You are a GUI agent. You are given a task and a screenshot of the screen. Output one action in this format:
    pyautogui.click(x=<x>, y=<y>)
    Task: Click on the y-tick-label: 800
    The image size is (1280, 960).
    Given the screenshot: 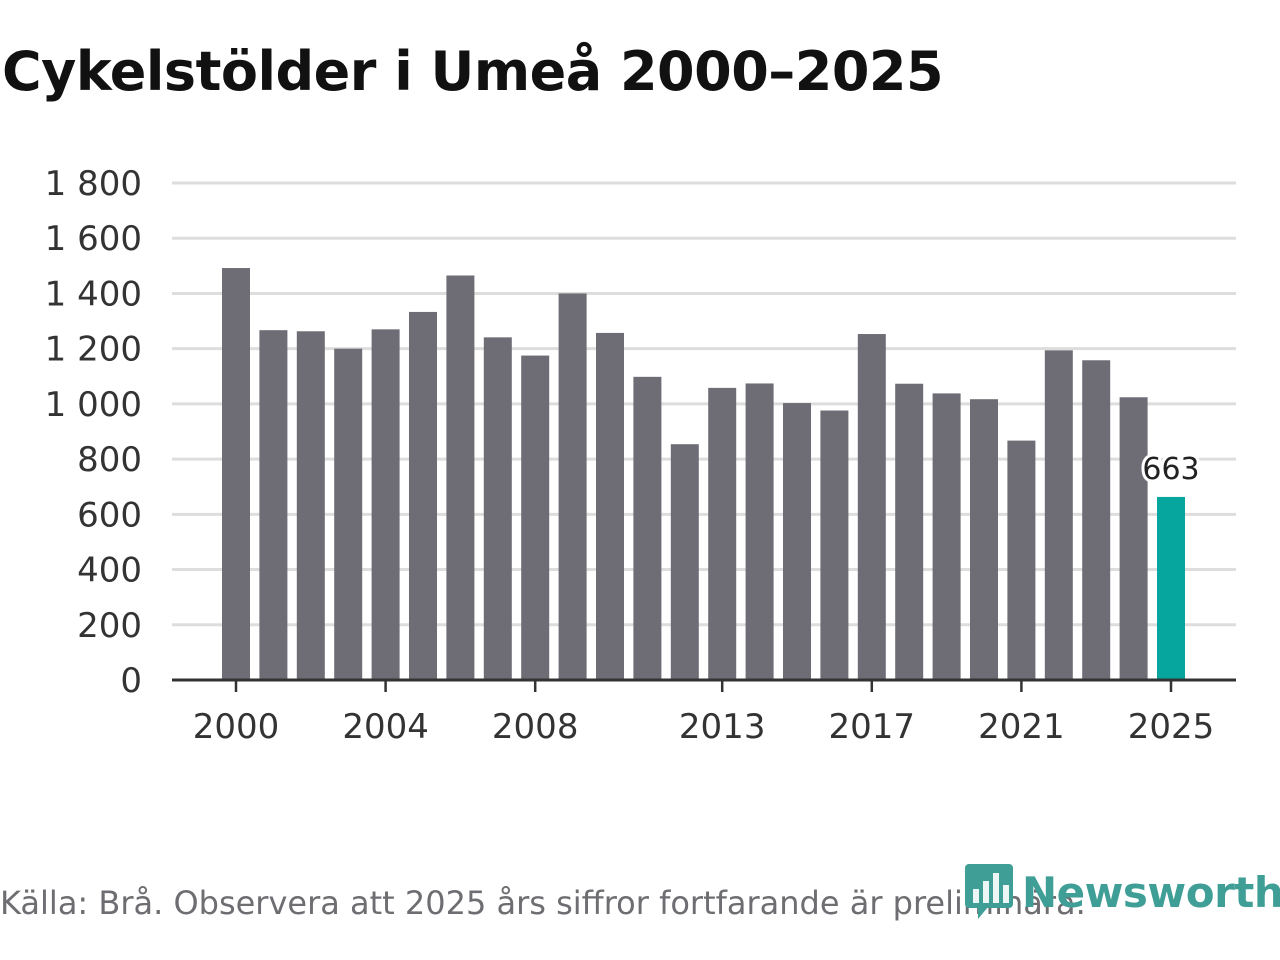 What is the action you would take?
    pyautogui.click(x=109, y=460)
    